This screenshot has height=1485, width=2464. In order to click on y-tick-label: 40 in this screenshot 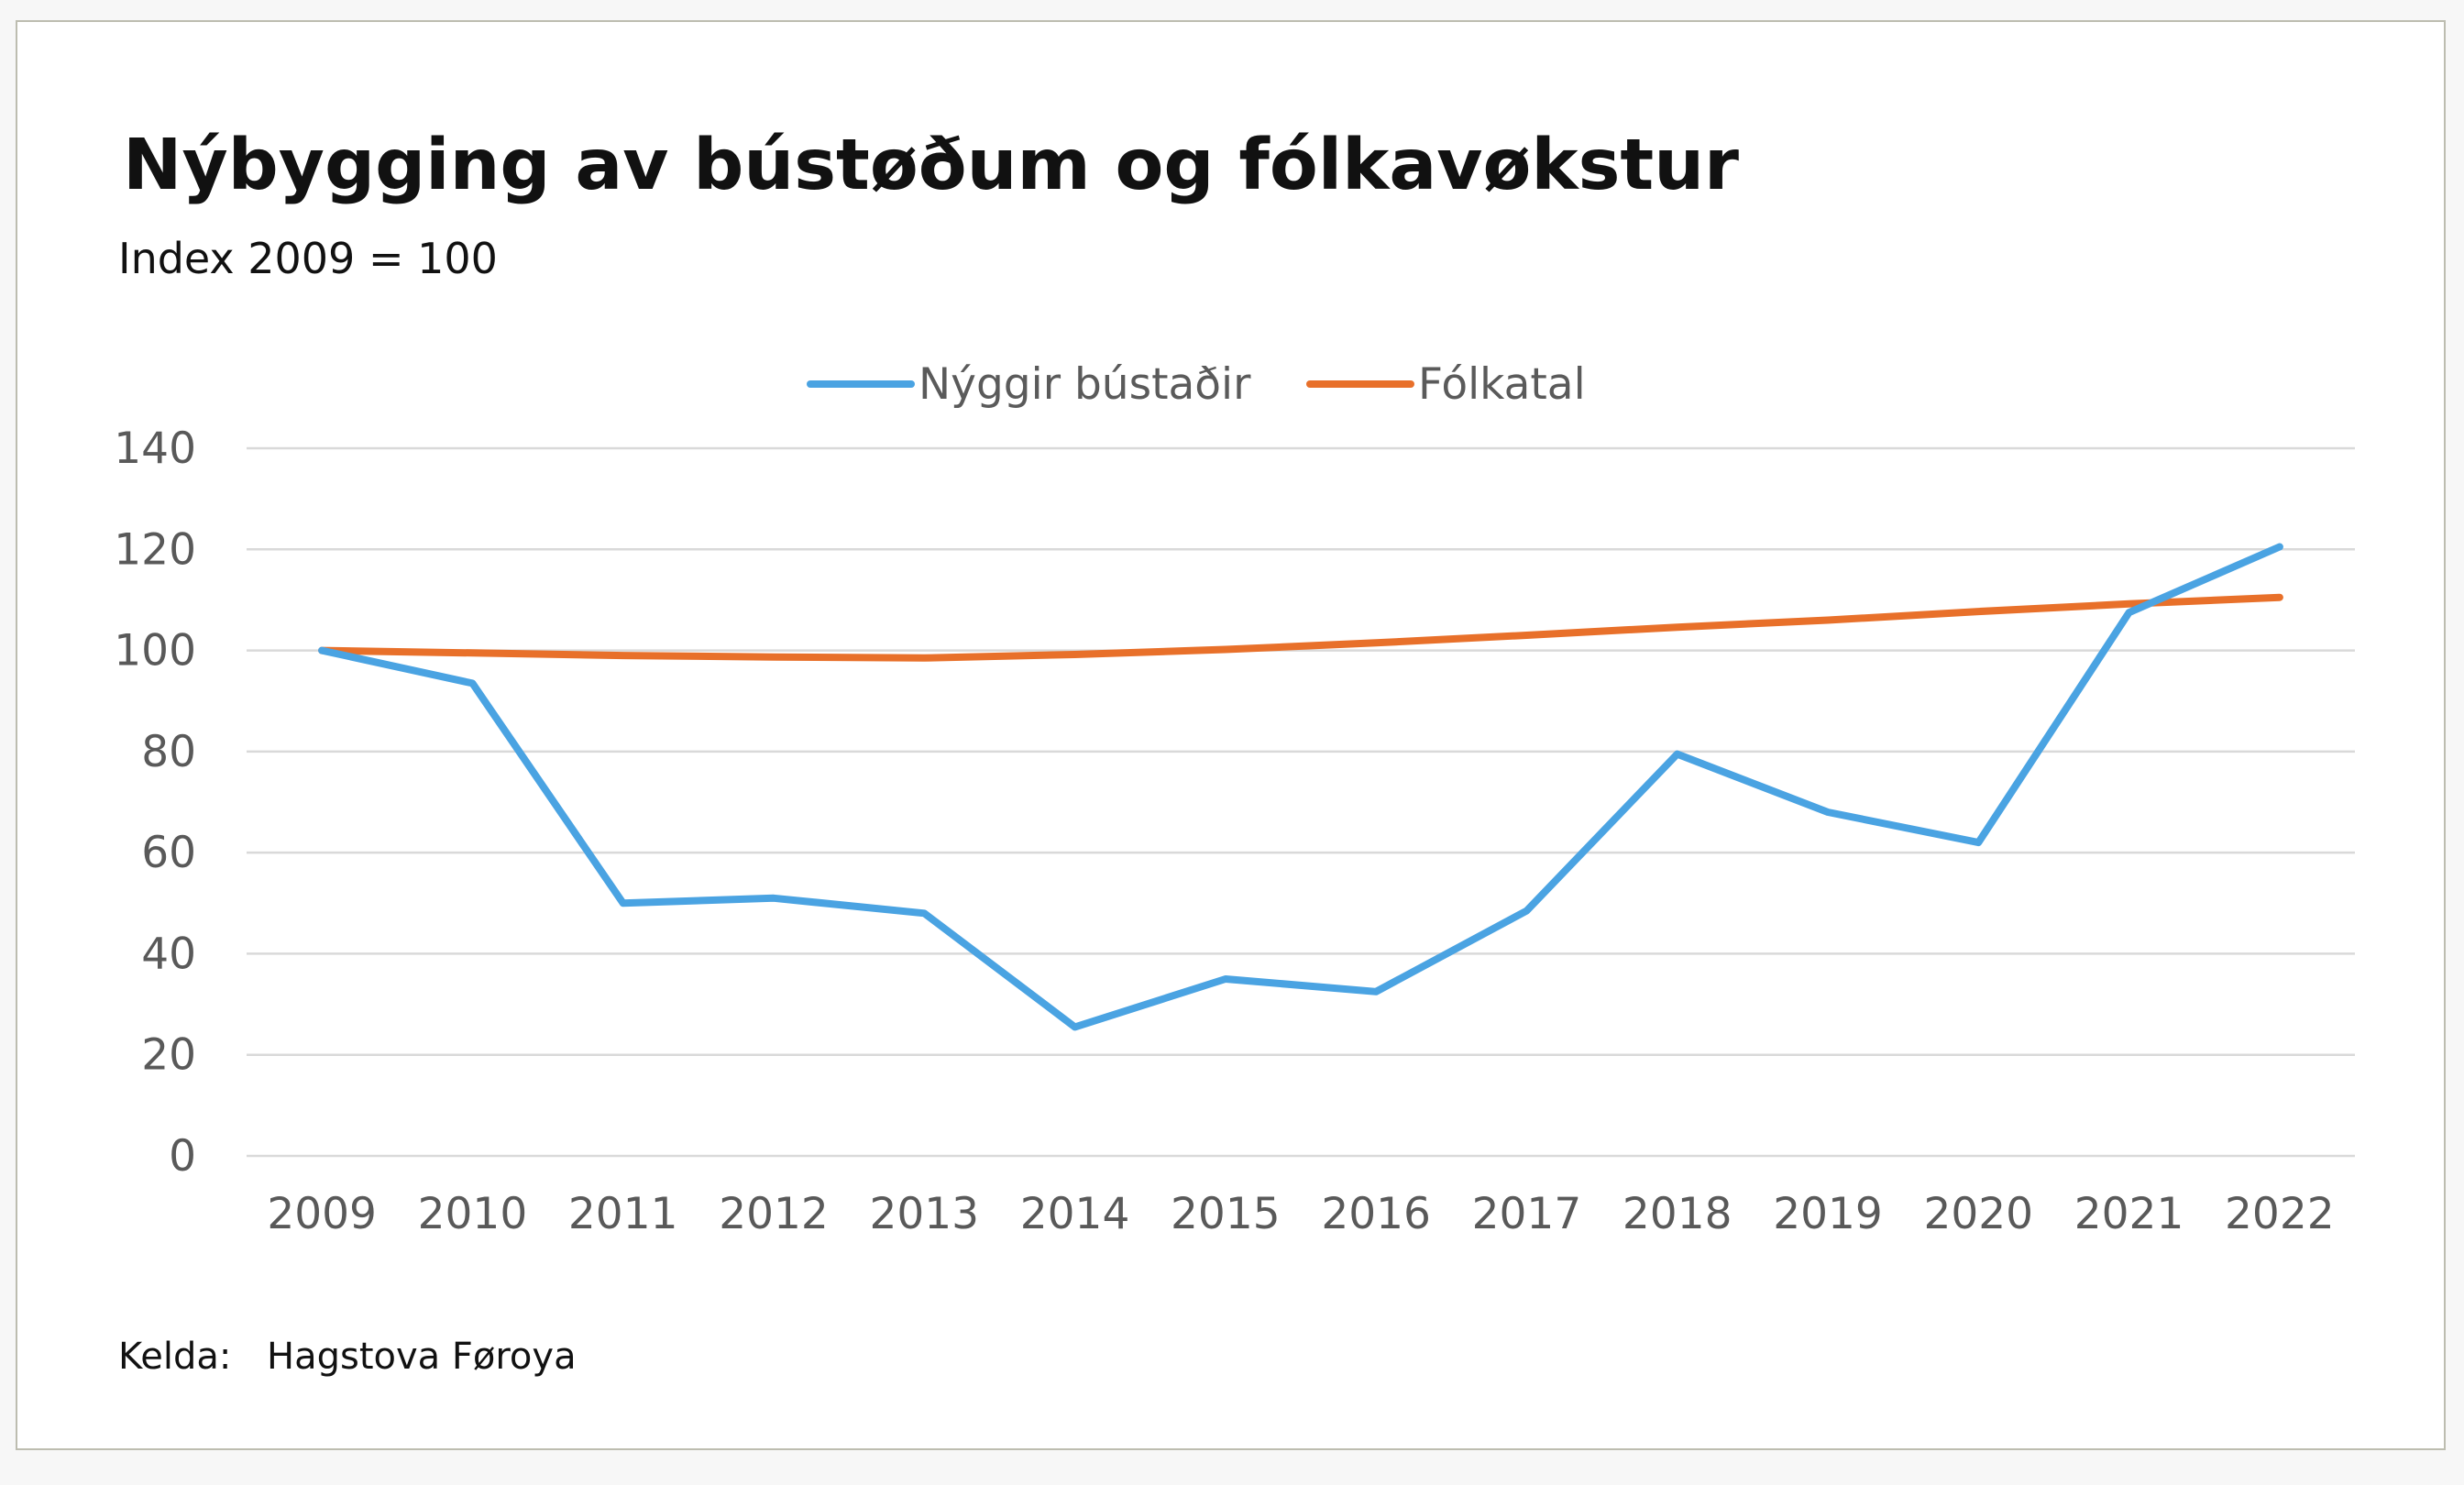, I will do `click(168, 954)`.